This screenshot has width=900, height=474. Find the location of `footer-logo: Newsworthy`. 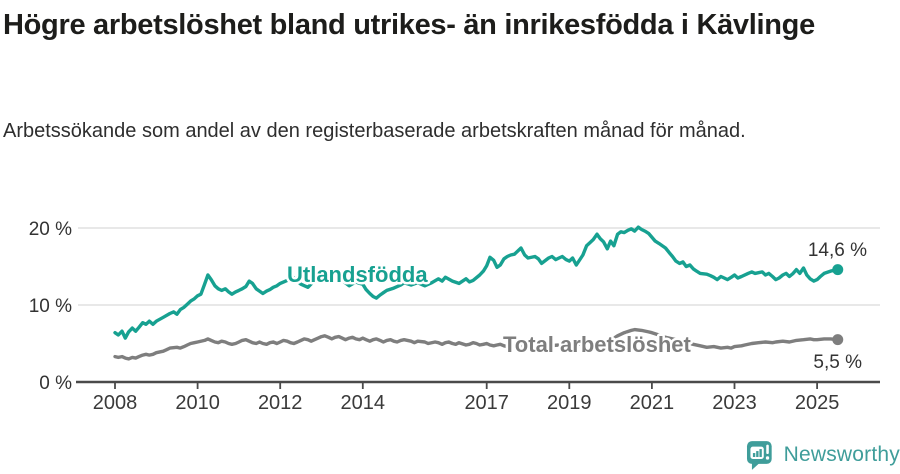

footer-logo: Newsworthy is located at coordinates (823, 455).